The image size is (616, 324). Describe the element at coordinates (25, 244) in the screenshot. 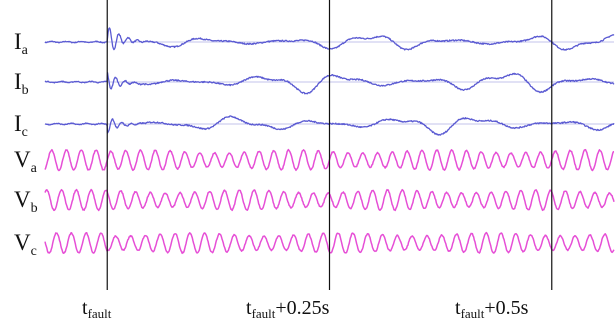

I see `label-vc: Vc` at that location.